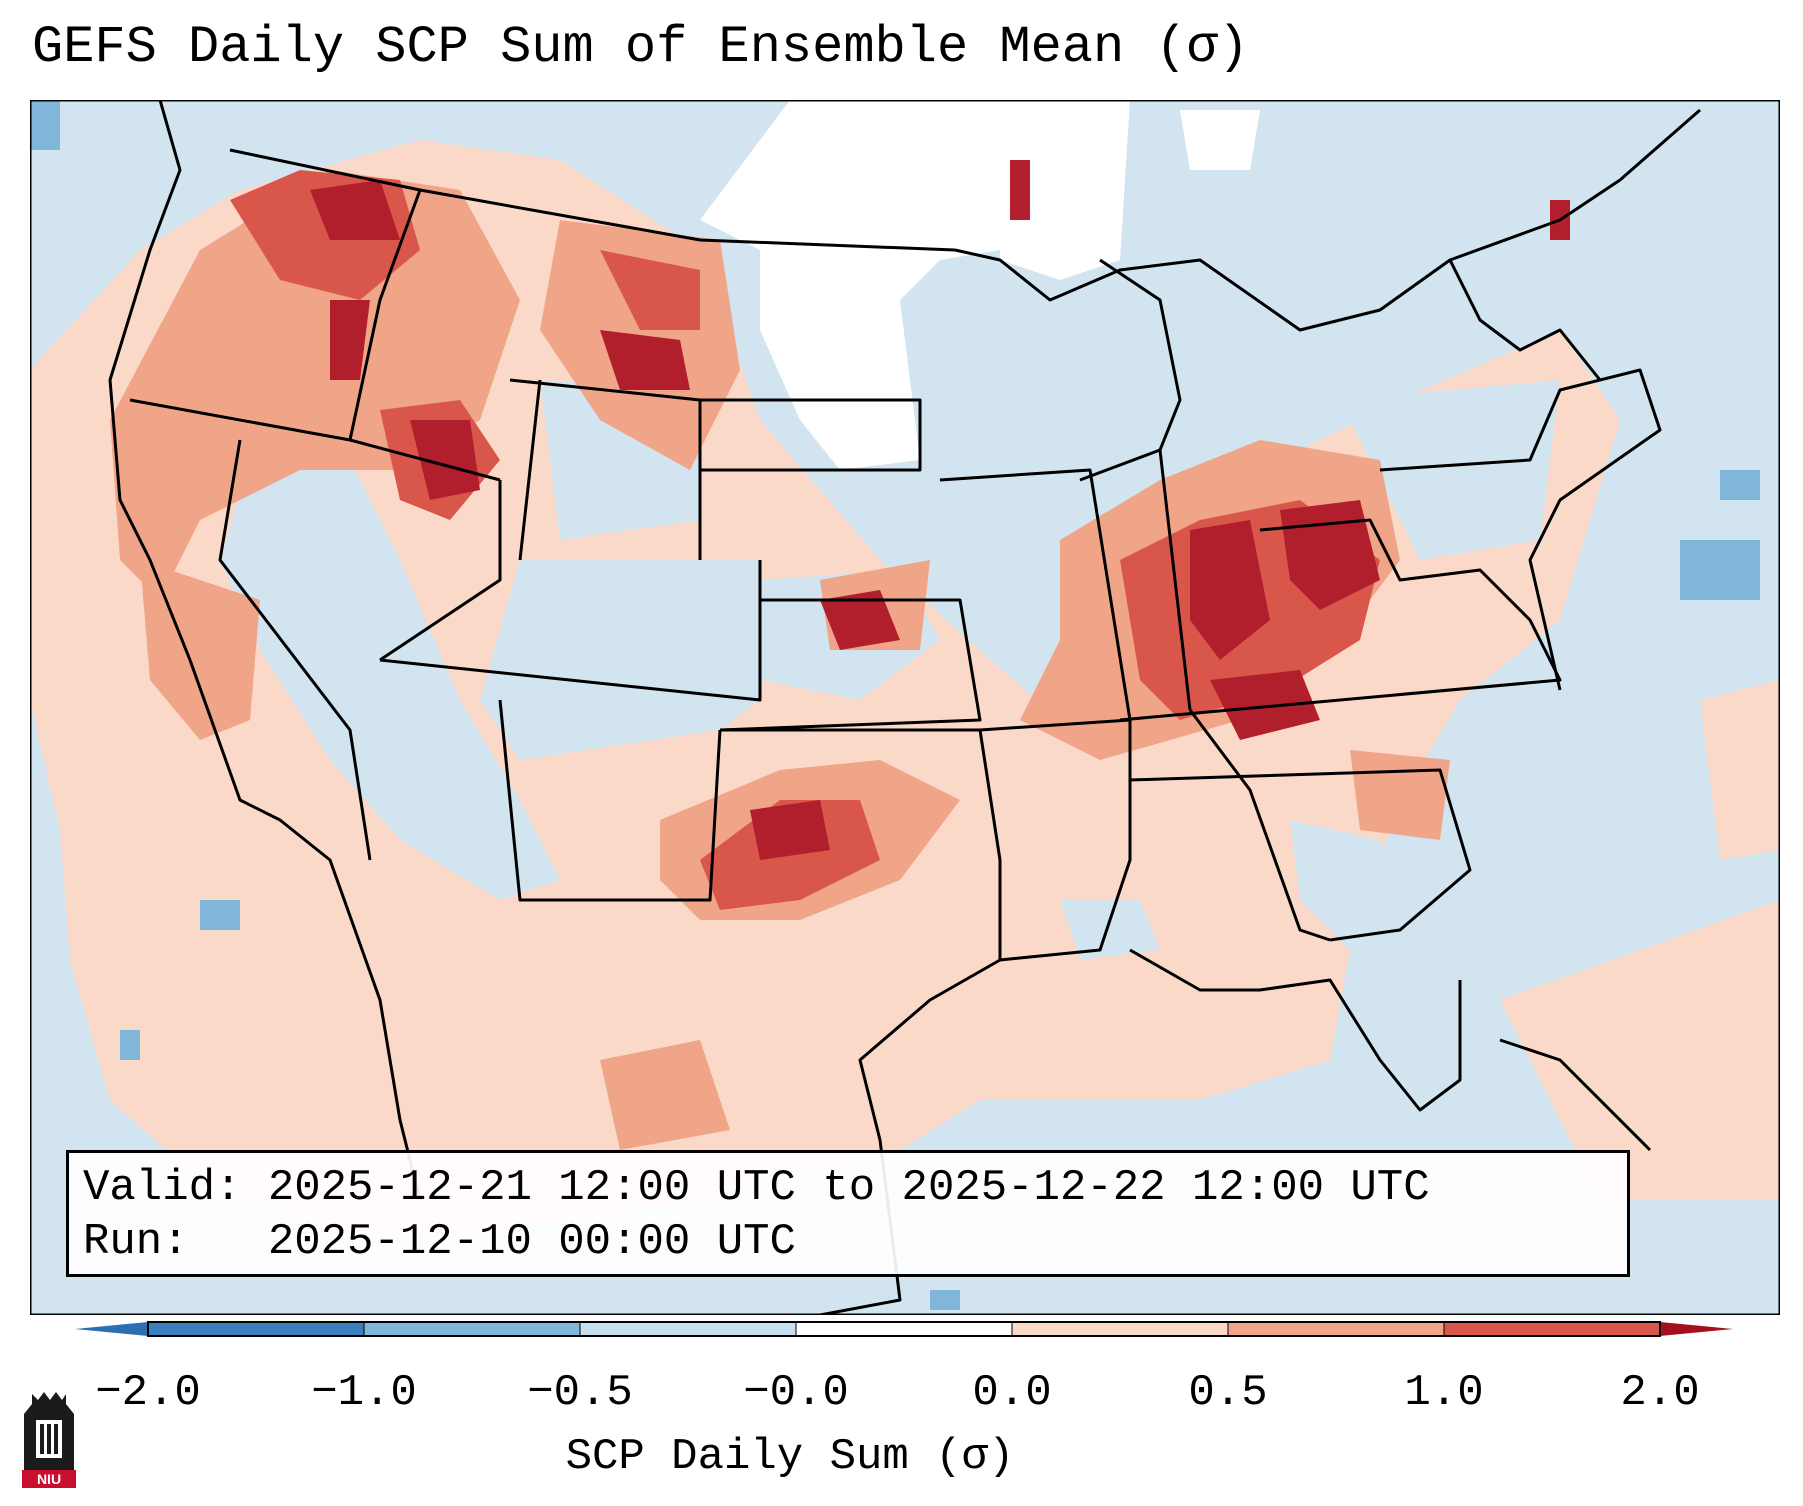  What do you see at coordinates (1012, 1393) in the screenshot?
I see `colorbar-tick-label: 0.0` at bounding box center [1012, 1393].